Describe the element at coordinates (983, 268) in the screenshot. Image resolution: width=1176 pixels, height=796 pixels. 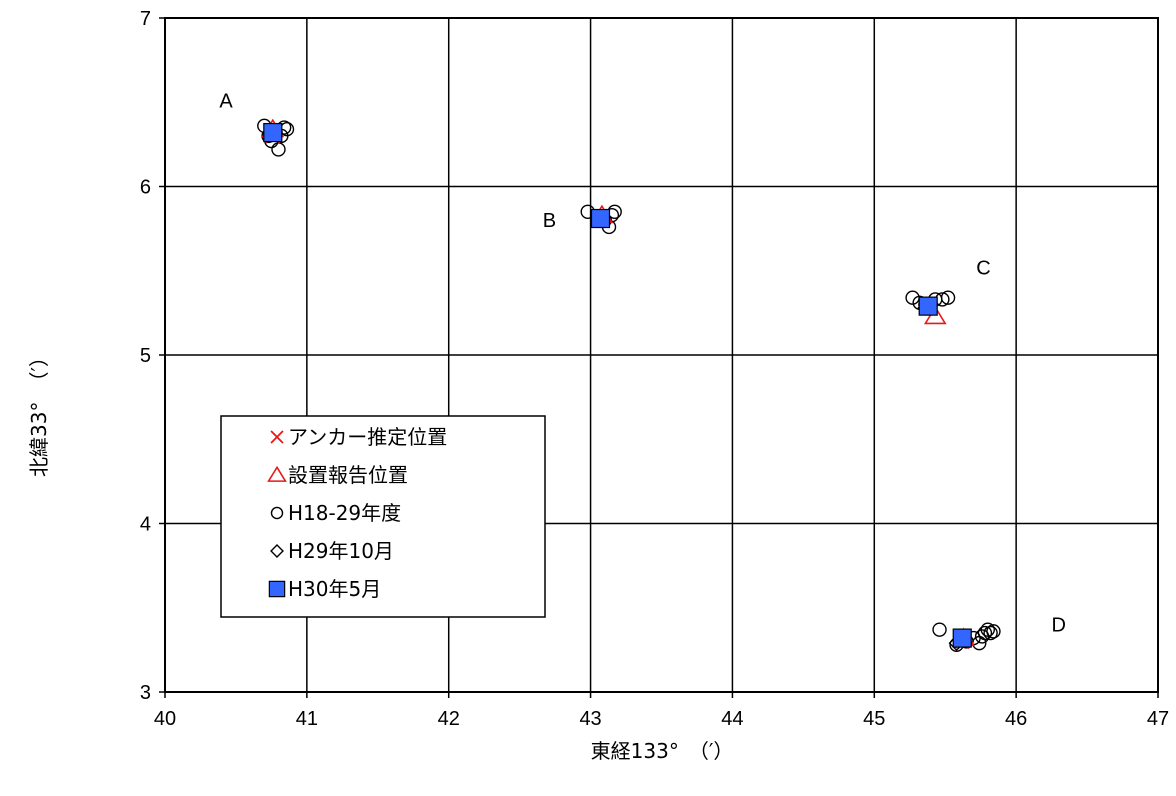
I see `group-label-c: C` at that location.